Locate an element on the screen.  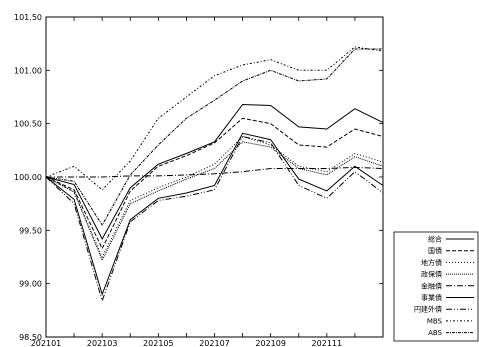
y-tick-label: 101.00 is located at coordinates (28, 70).